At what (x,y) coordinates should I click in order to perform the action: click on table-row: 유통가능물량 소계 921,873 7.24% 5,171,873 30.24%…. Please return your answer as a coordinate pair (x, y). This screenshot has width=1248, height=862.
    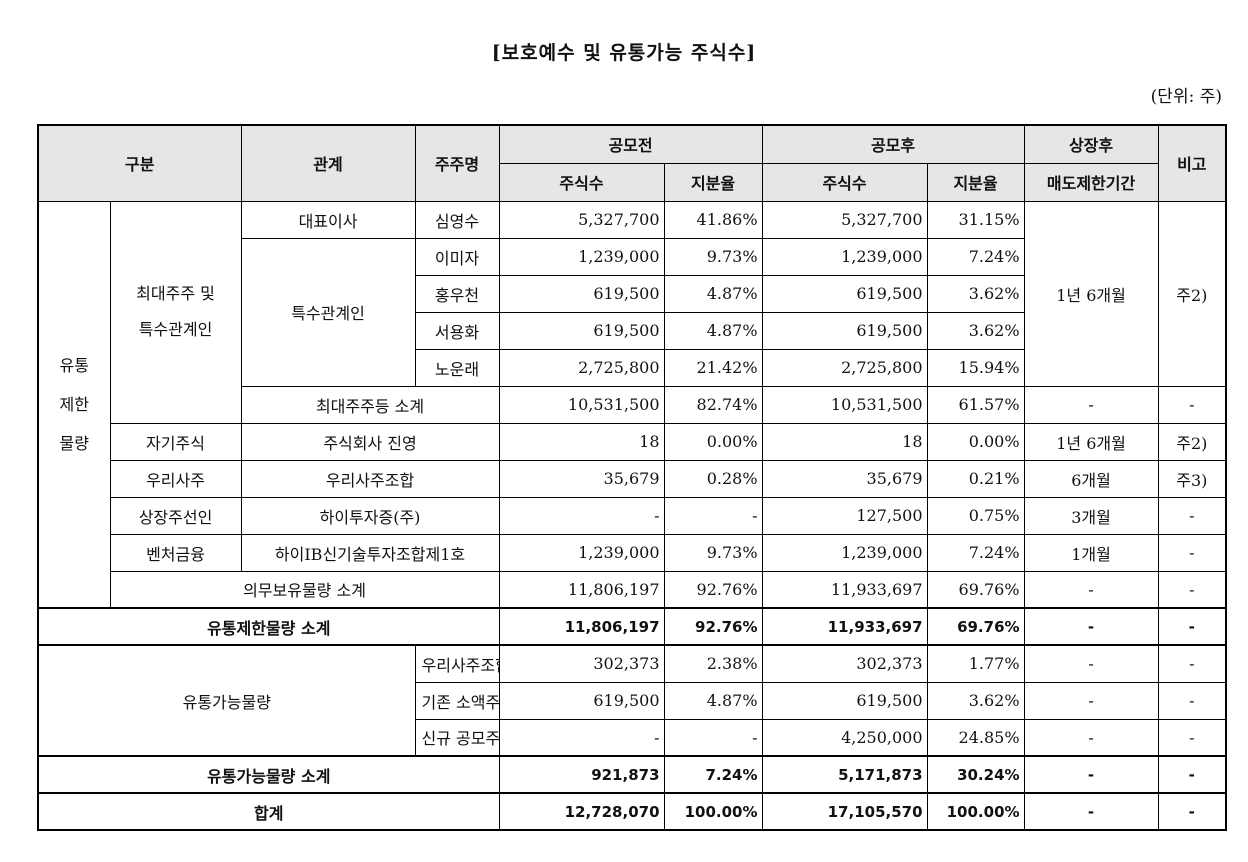
    Looking at the image, I should click on (632, 774).